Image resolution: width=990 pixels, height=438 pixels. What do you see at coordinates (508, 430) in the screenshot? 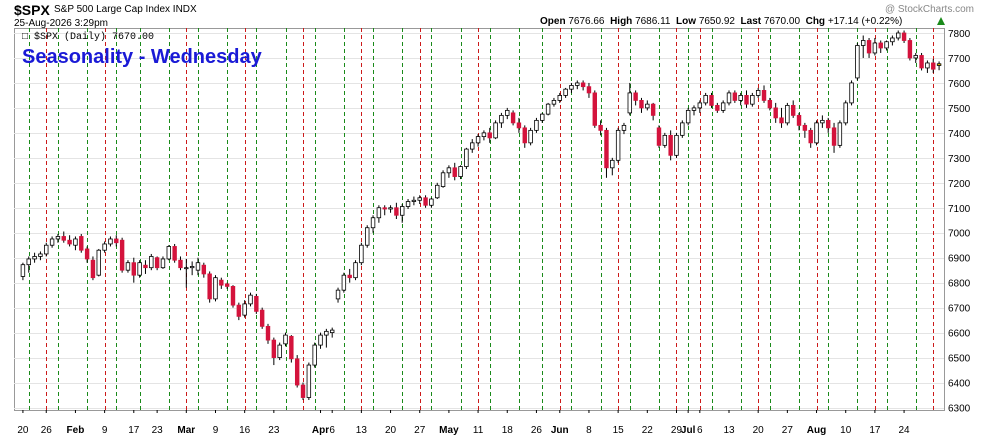
I see `x-tick-label: 18` at bounding box center [508, 430].